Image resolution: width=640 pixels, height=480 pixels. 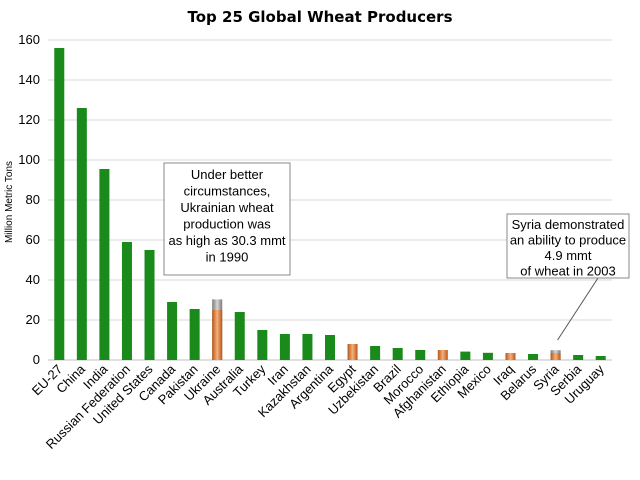 I want to click on y-tick-labels: 0 20 40 60 80 100 120 140 160, so click(x=29, y=199).